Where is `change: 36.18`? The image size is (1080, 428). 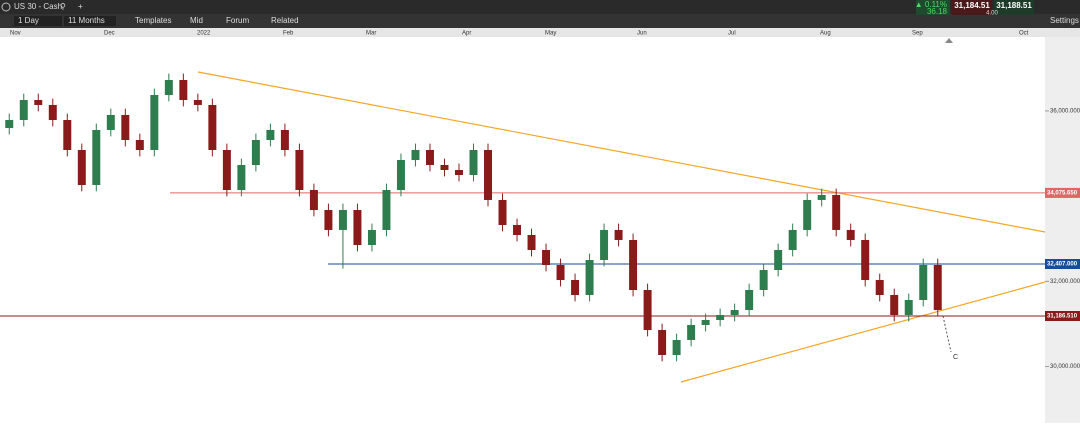 change: 36.18 is located at coordinates (937, 11).